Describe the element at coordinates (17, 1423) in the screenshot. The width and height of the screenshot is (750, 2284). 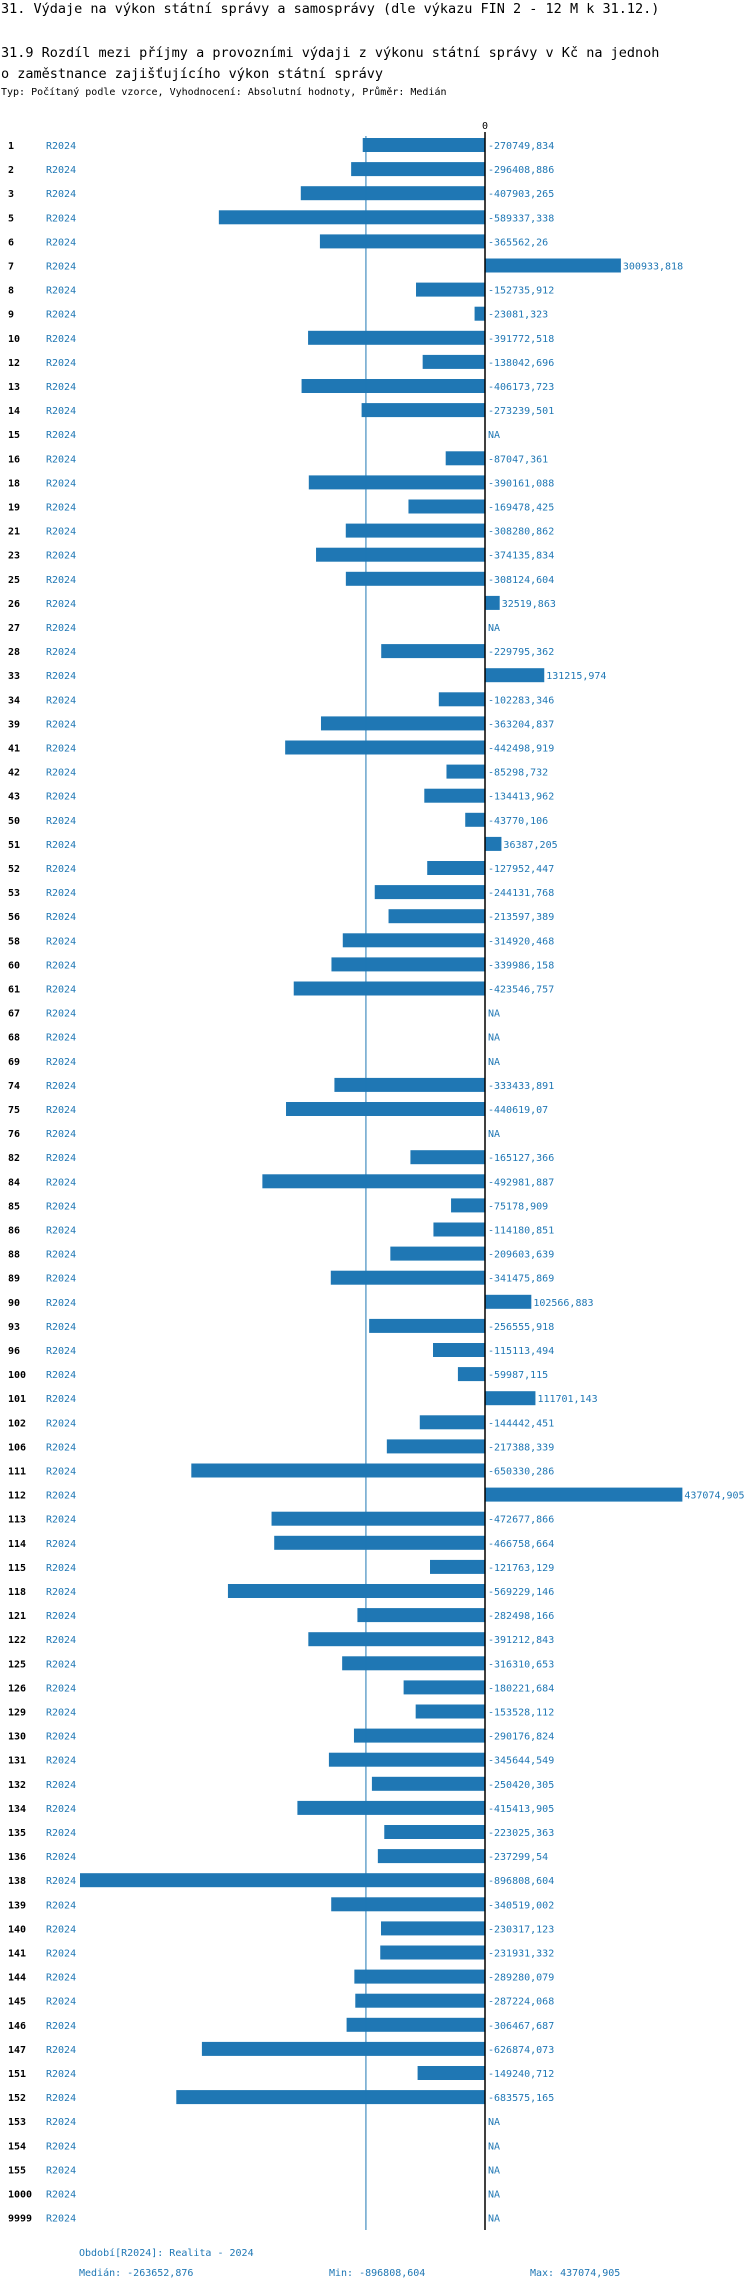
I see `row-id-label: 102` at that location.